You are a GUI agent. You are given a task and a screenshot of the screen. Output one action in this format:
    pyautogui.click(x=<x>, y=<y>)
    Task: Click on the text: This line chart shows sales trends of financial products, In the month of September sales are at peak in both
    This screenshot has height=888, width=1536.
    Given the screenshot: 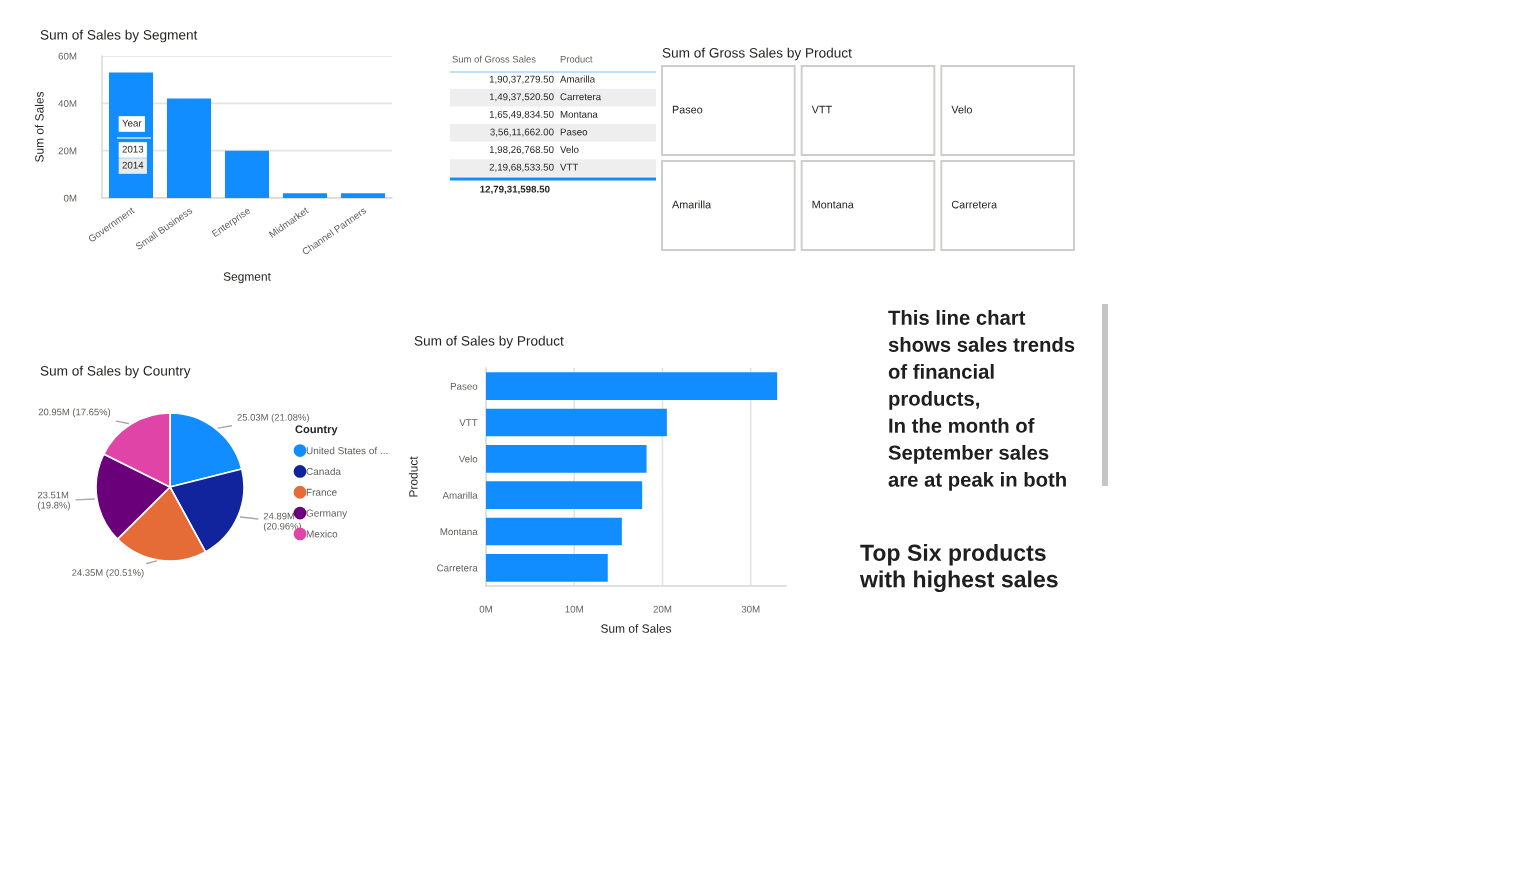 What is the action you would take?
    pyautogui.click(x=981, y=400)
    